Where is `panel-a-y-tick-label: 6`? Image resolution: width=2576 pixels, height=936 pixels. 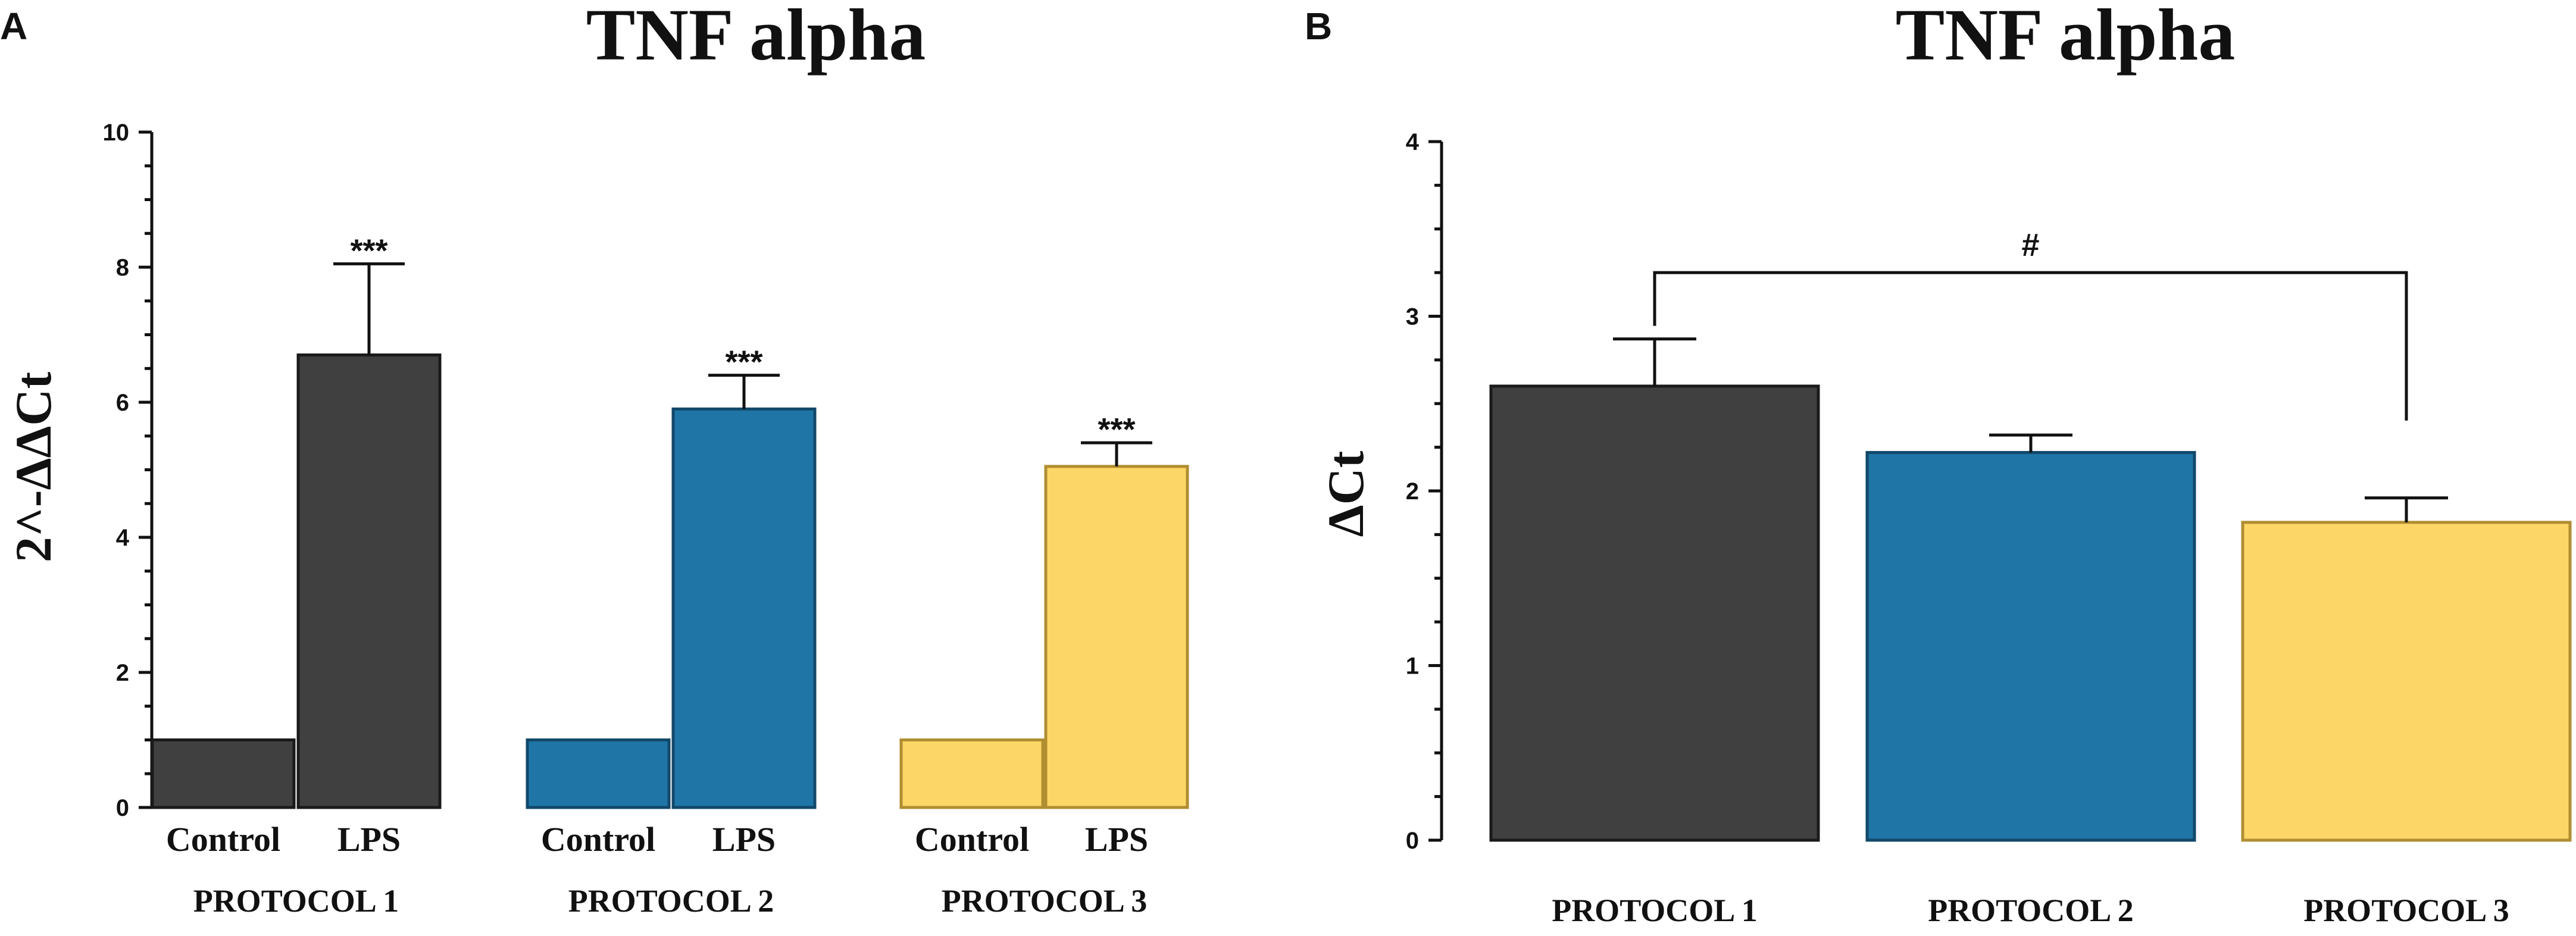 panel-a-y-tick-label: 6 is located at coordinates (122, 403).